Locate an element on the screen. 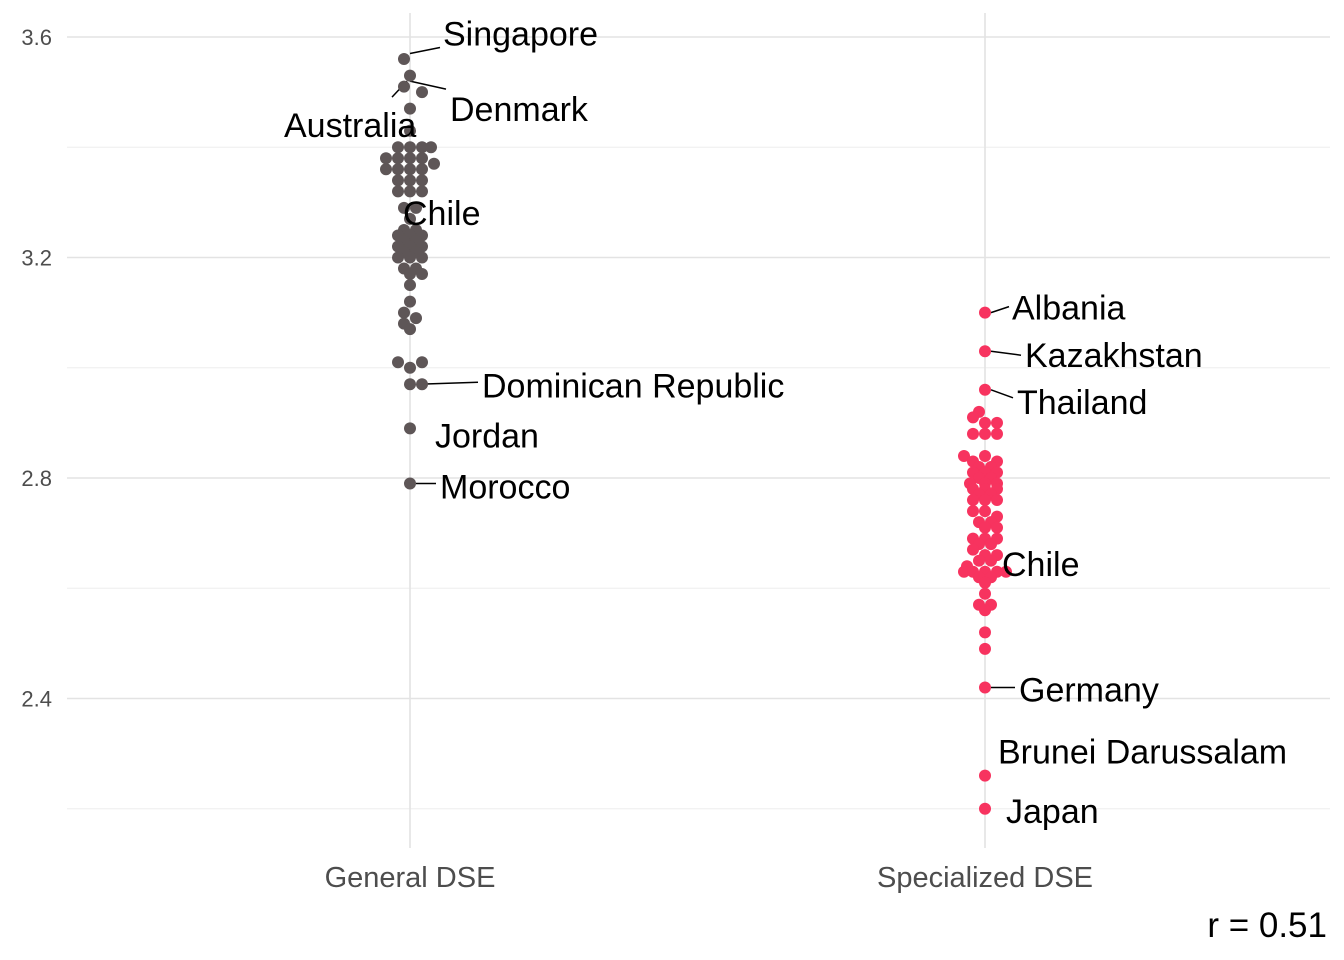 This screenshot has width=1344, height=960. y-tick-label: 2.4 is located at coordinates (36, 699).